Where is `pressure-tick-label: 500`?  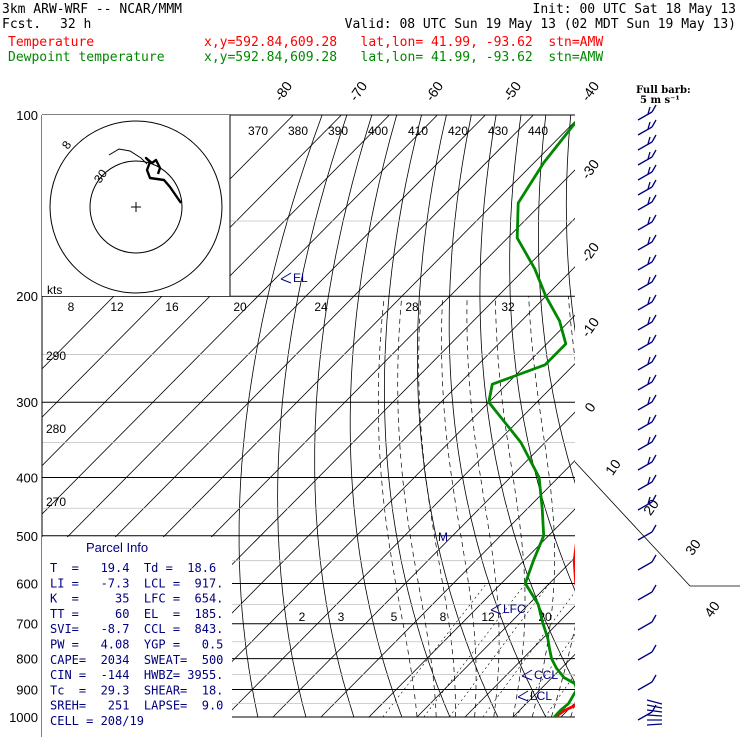 pressure-tick-label: 500 is located at coordinates (27, 536).